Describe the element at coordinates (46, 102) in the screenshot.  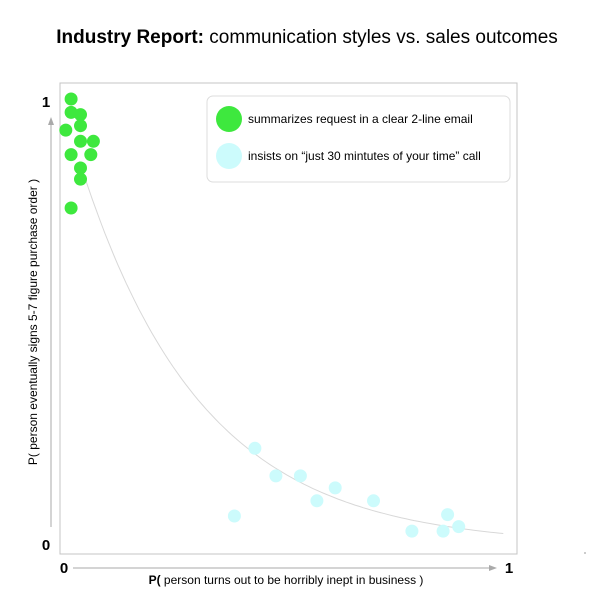
I see `y-tick-1: 1` at that location.